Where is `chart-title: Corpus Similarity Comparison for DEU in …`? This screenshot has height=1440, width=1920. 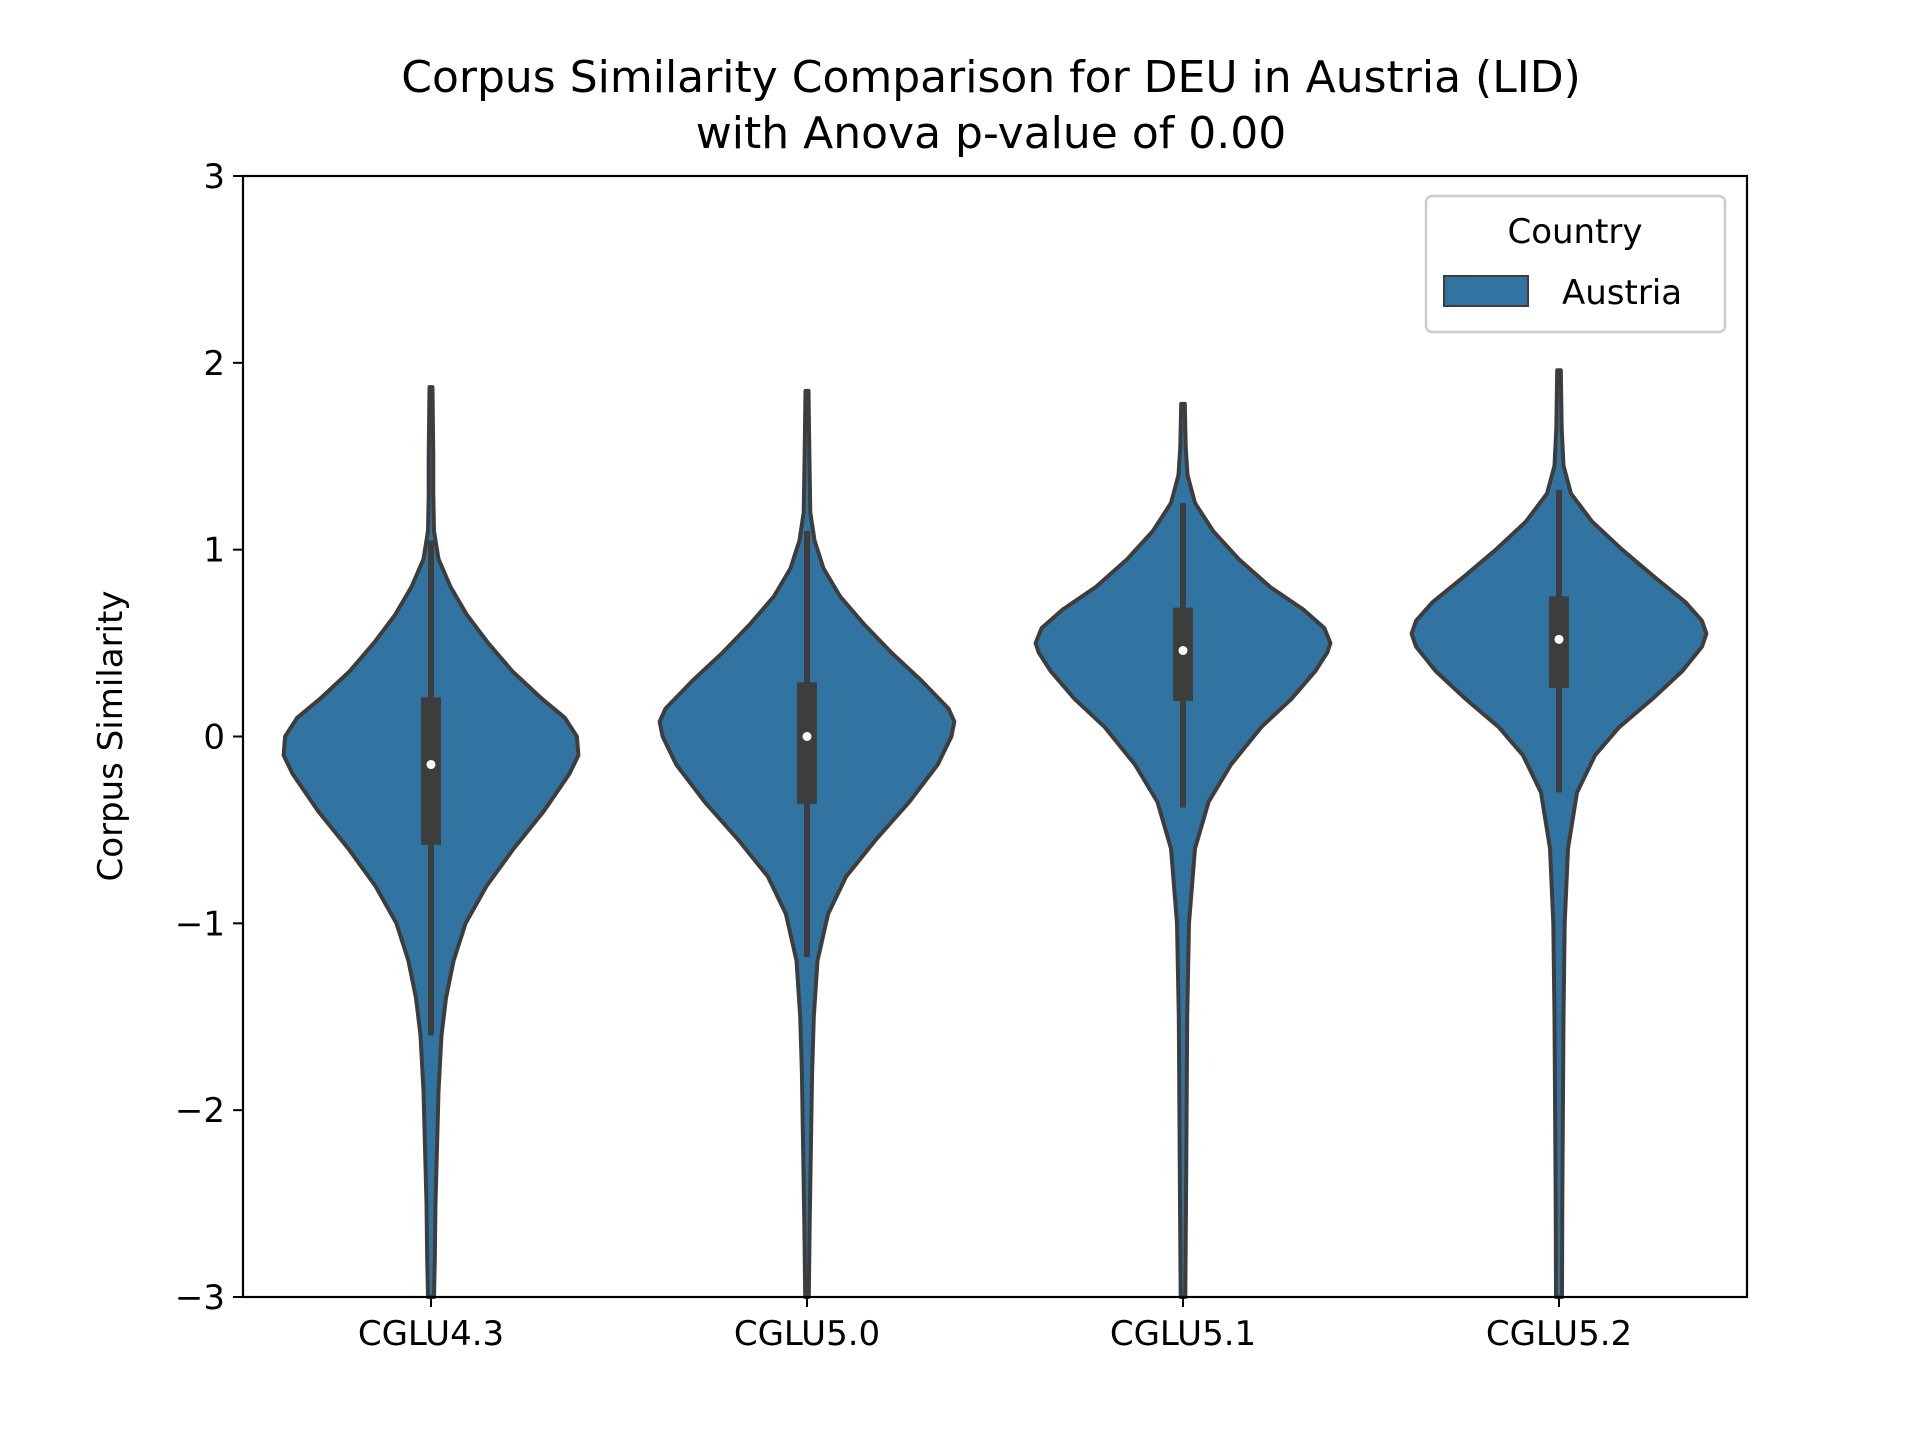
chart-title: Corpus Similarity Comparison for DEU in … is located at coordinates (991, 77).